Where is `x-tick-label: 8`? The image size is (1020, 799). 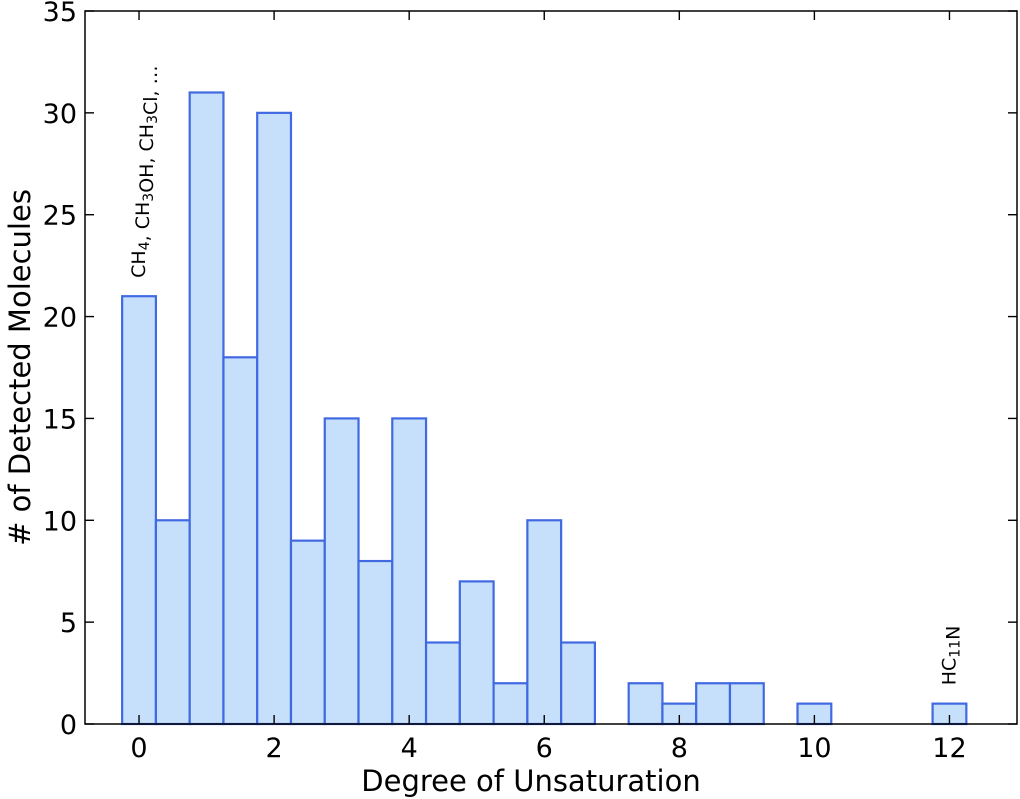 x-tick-label: 8 is located at coordinates (679, 748).